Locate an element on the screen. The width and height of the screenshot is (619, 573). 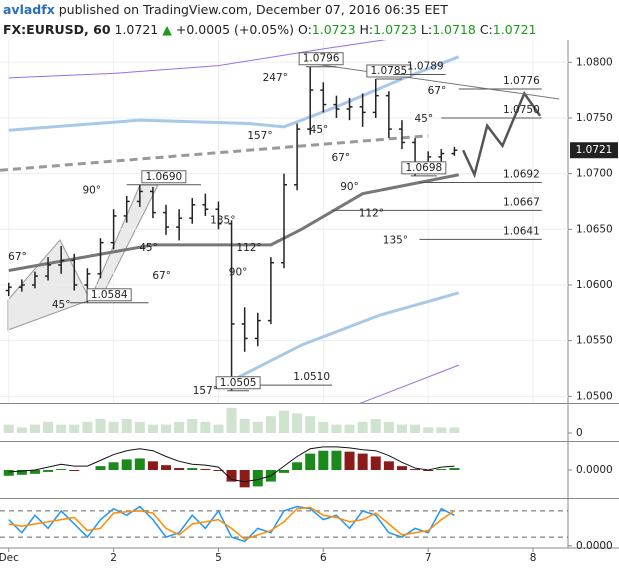
y-tick-label: 1.0550 is located at coordinates (594, 341).